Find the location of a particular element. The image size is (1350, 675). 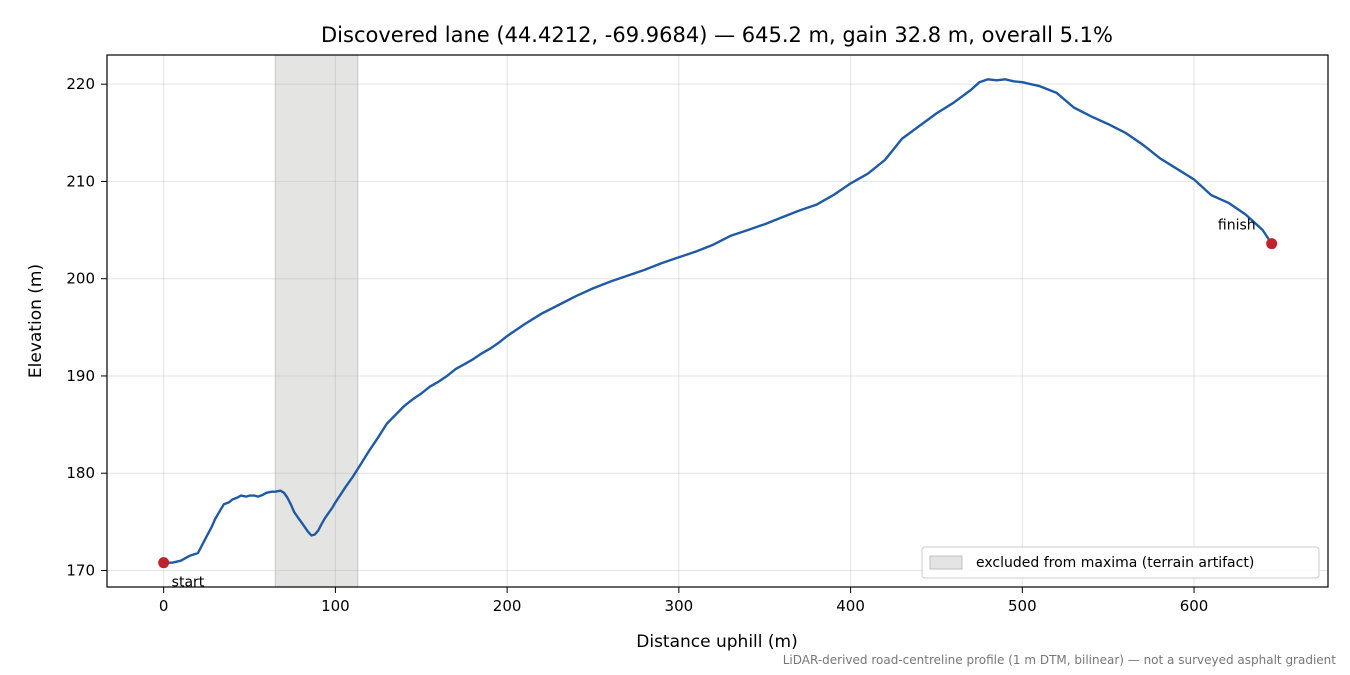

legend-box is located at coordinates (1120, 562).